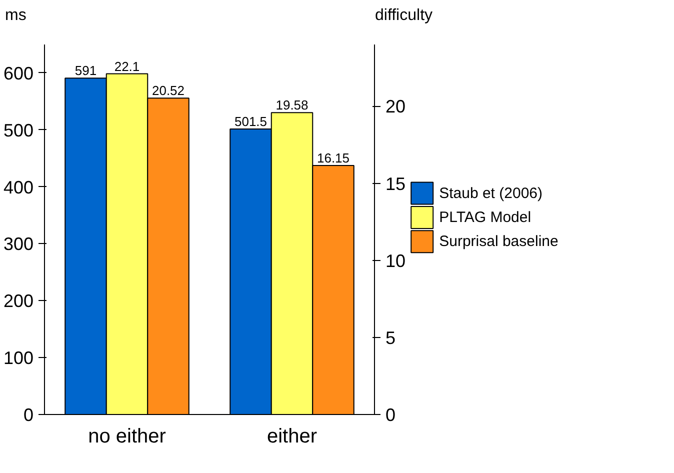  Describe the element at coordinates (396, 184) in the screenshot. I see `y2-tick-label: 15` at that location.